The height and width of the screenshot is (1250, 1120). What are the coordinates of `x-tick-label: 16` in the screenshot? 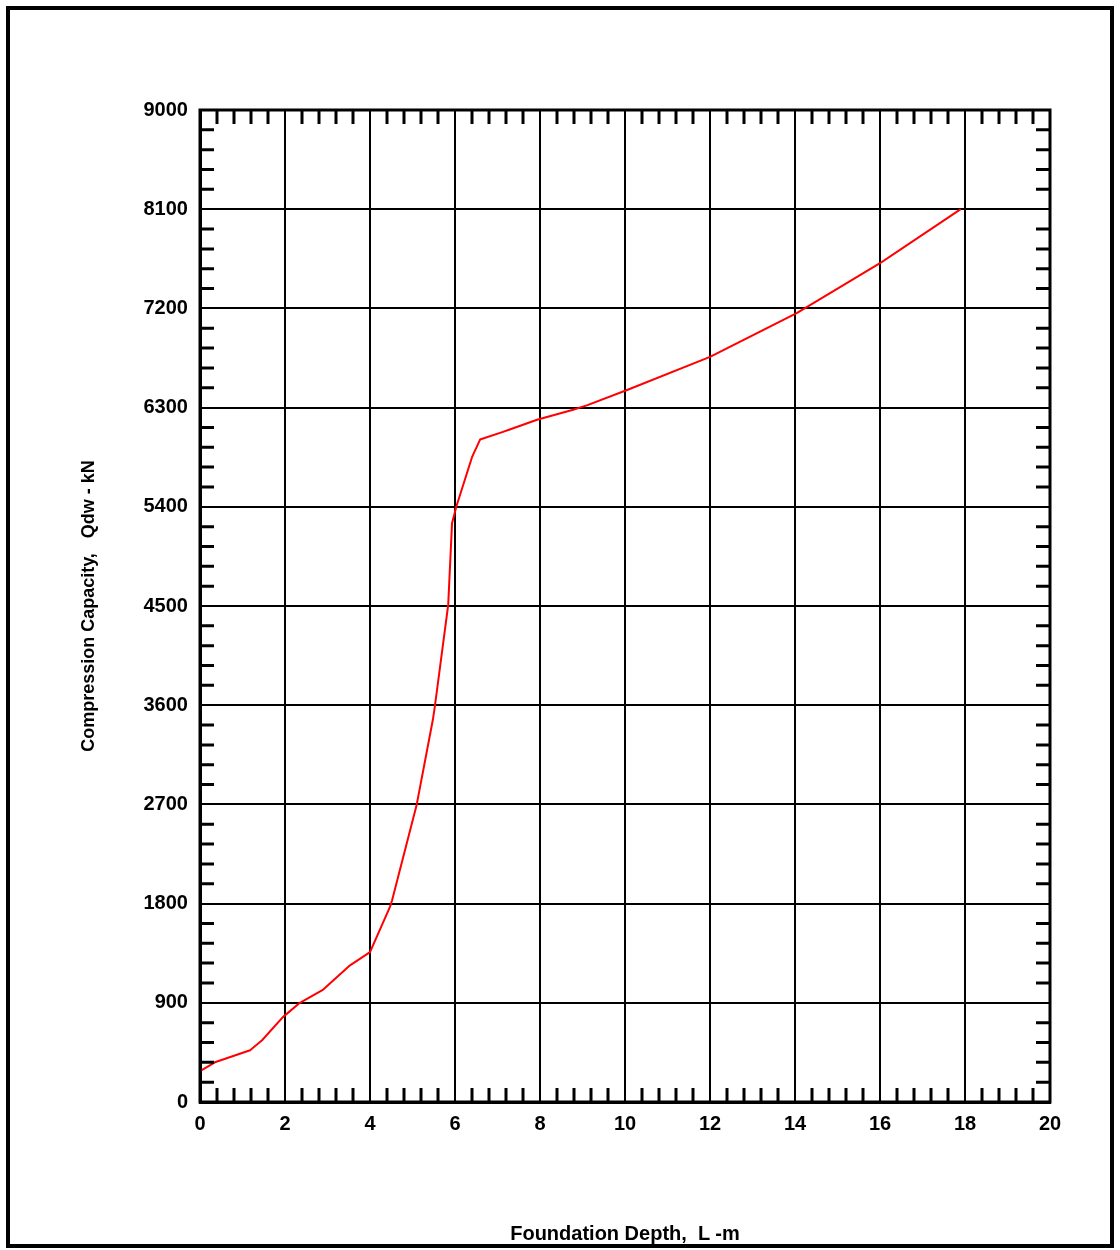 It's located at (880, 1122).